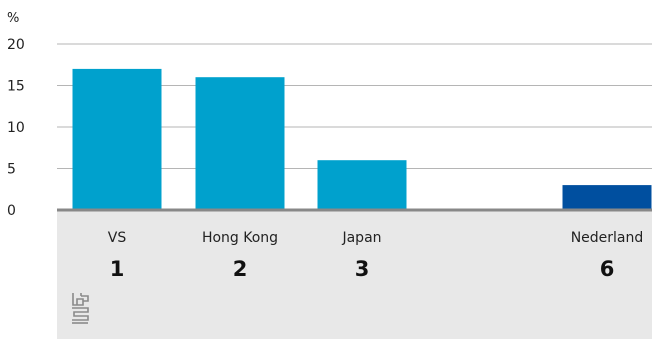 The image size is (652, 339). Describe the element at coordinates (11, 170) in the screenshot. I see `y-tick-label: 5` at that location.